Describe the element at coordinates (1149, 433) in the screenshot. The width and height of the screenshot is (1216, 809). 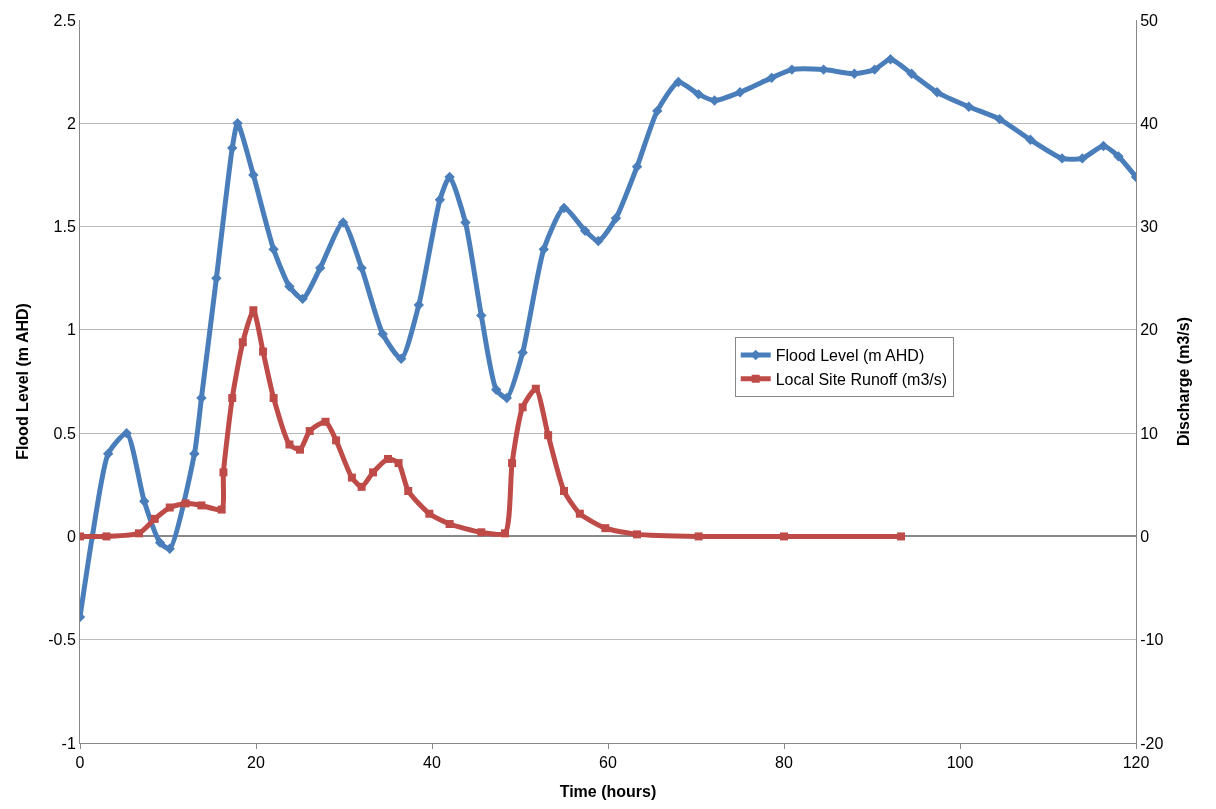
I see `y2-tick-label: 10` at that location.